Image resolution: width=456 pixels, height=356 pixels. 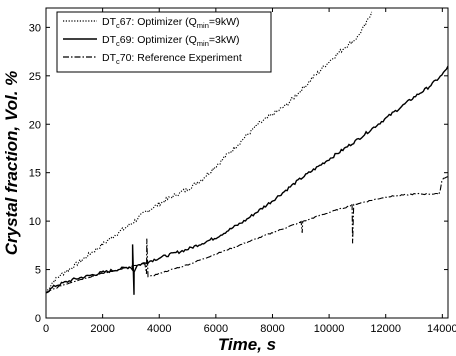 I want to click on legend-entry-1-pre: DT, so click(x=109, y=40).